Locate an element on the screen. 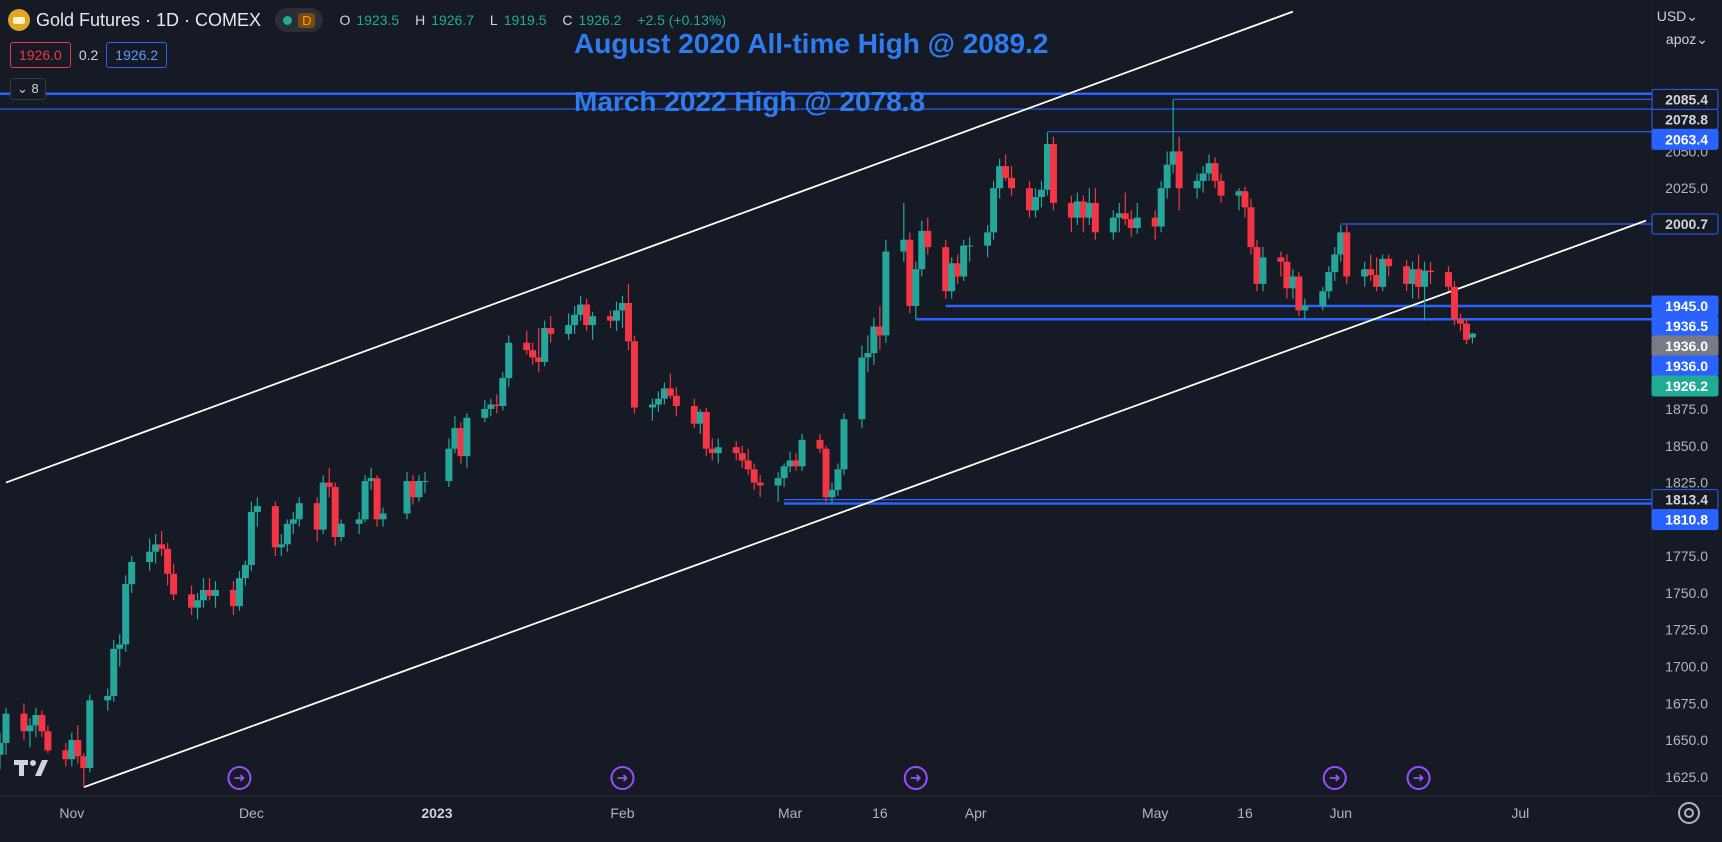 The image size is (1722, 842). buy-price-button: 1926.2 is located at coordinates (137, 55).